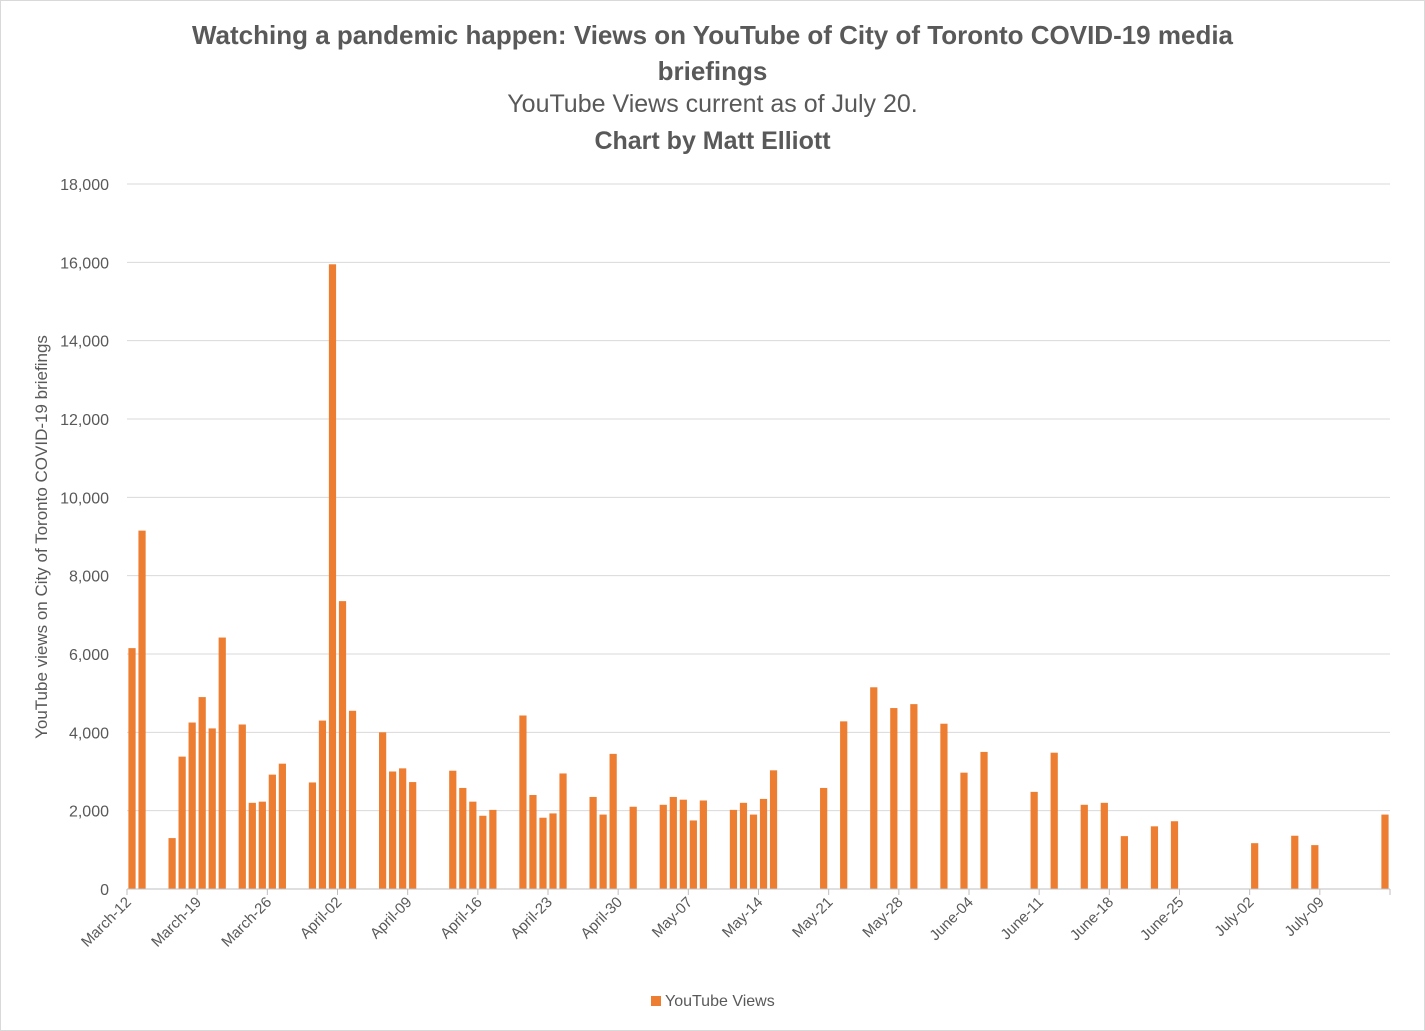 The height and width of the screenshot is (1031, 1425). Describe the element at coordinates (882, 917) in the screenshot. I see `x-tick-label: May-28` at that location.